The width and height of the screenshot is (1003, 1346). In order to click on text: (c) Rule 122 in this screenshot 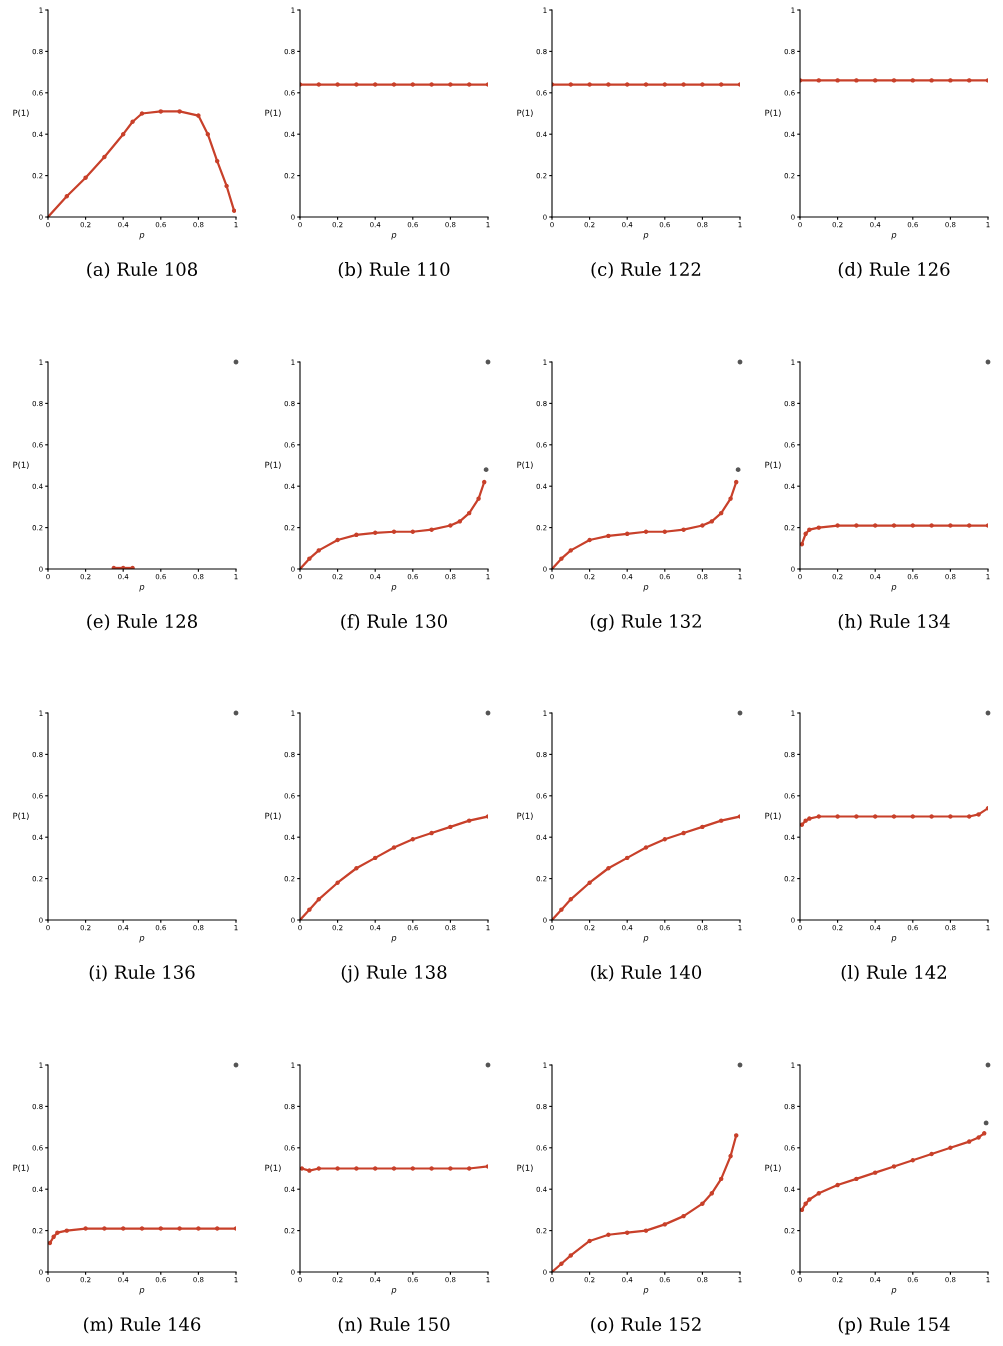, I will do `click(646, 270)`.